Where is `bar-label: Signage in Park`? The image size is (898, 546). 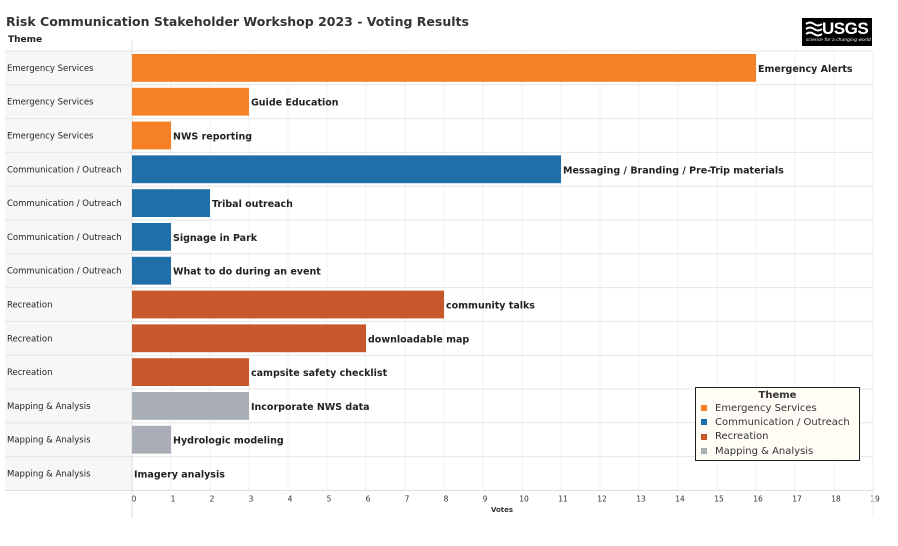
bar-label: Signage in Park is located at coordinates (215, 238).